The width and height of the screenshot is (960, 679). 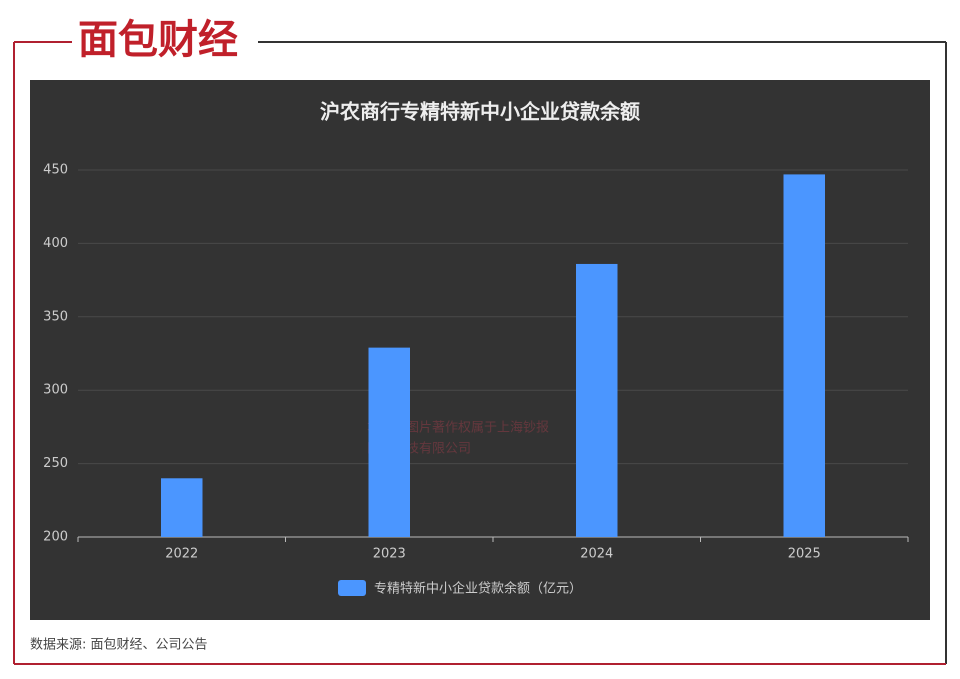 I want to click on x-tick-label: 2022, so click(x=181, y=554).